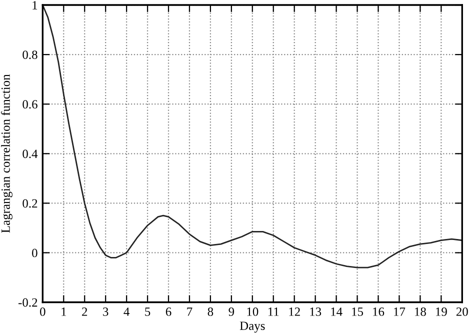  I want to click on x-tick-label: 10, so click(252, 311).